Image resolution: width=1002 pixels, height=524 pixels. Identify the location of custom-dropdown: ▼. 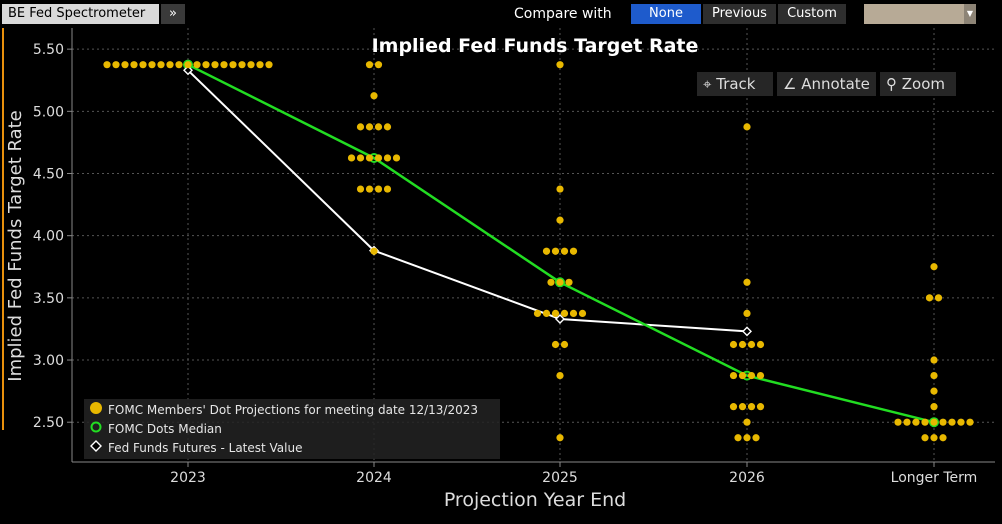
(920, 14).